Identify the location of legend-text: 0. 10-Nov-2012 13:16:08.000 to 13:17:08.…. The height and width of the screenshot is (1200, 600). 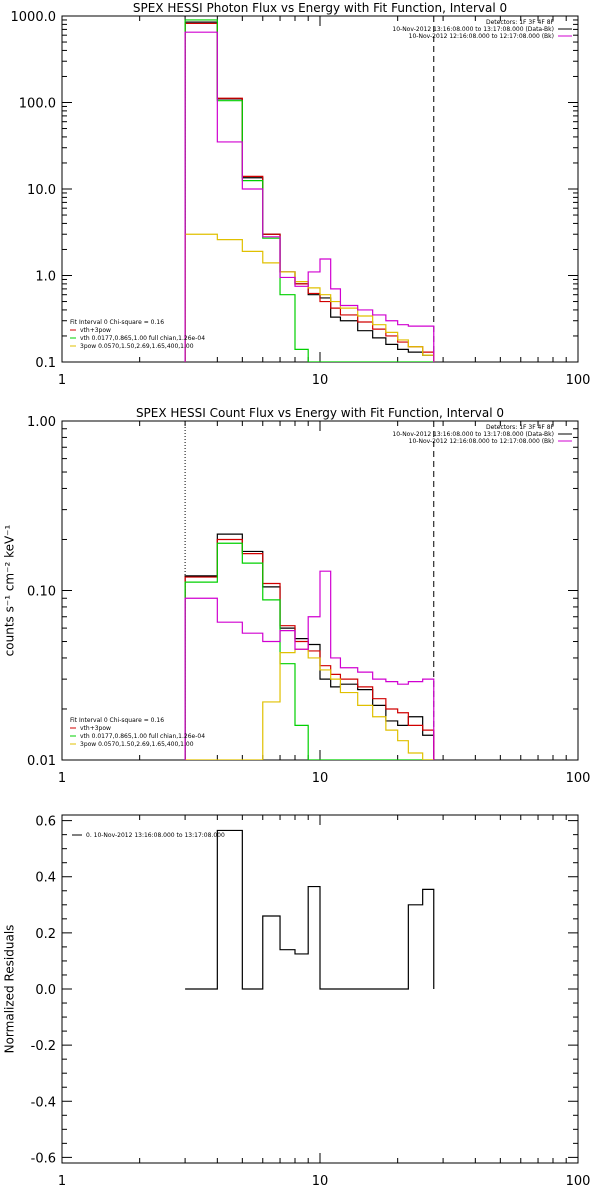
(155, 835).